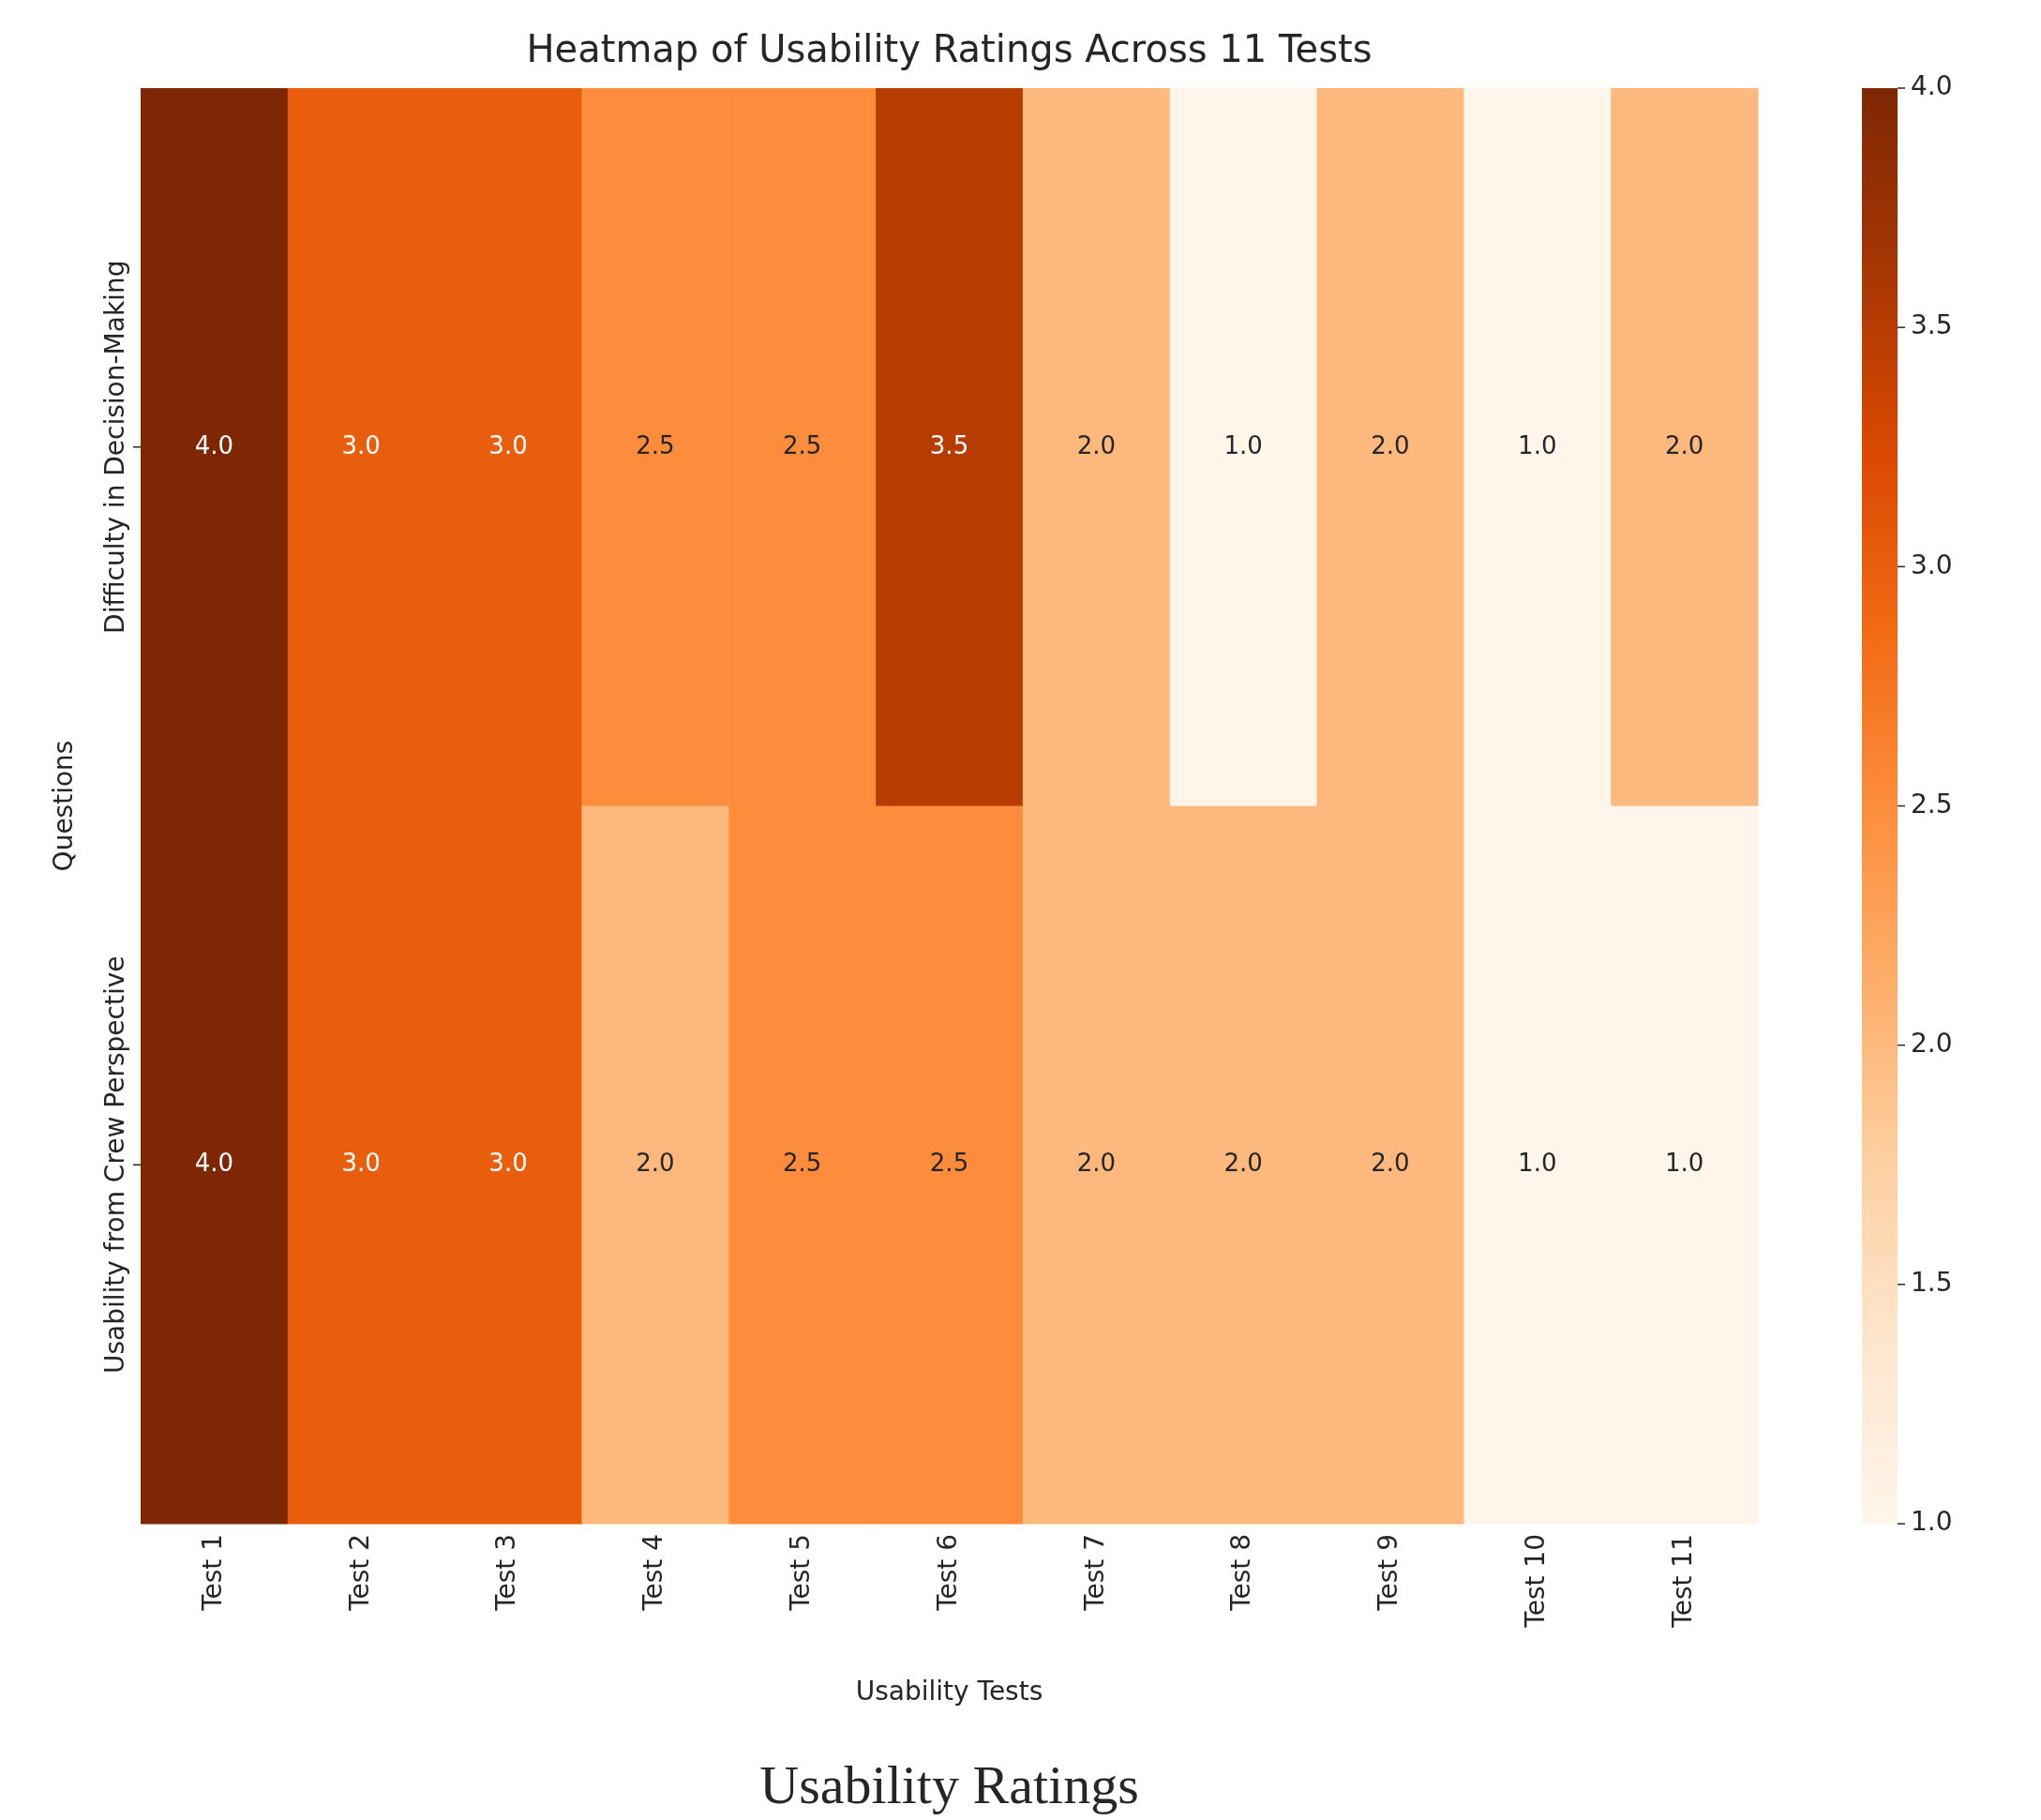 This screenshot has width=2041, height=1820. I want to click on x-tick-label: Test 11, so click(1682, 1581).